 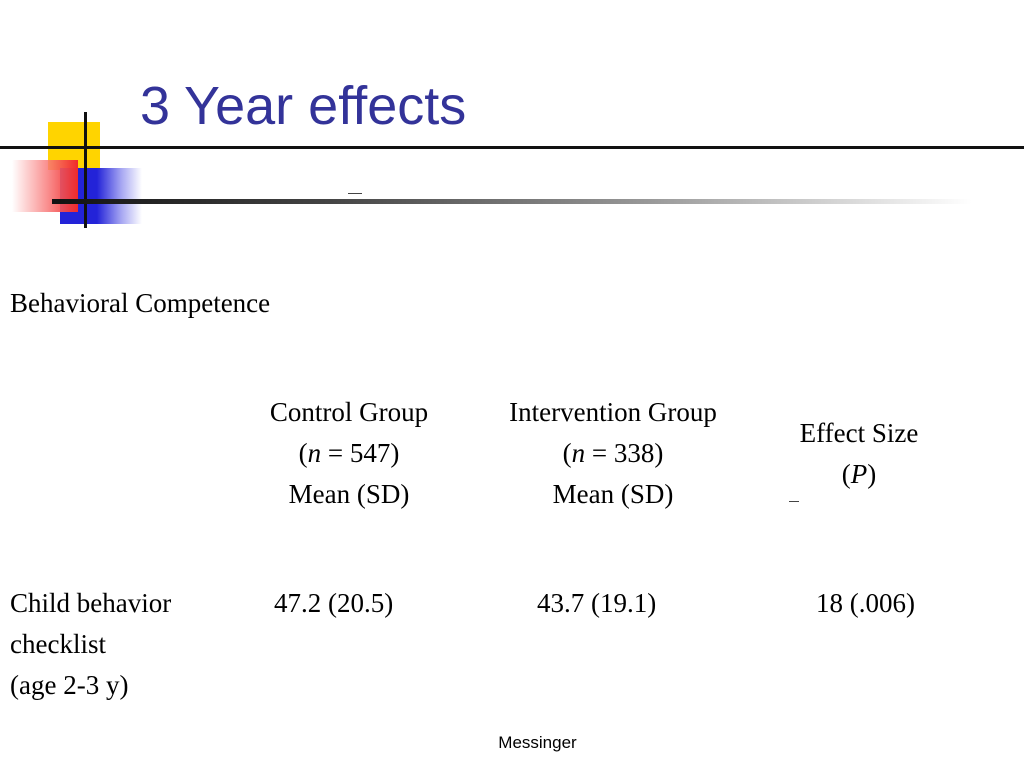 What do you see at coordinates (69, 685) in the screenshot?
I see `row-label-line: (age 2-3 y)` at bounding box center [69, 685].